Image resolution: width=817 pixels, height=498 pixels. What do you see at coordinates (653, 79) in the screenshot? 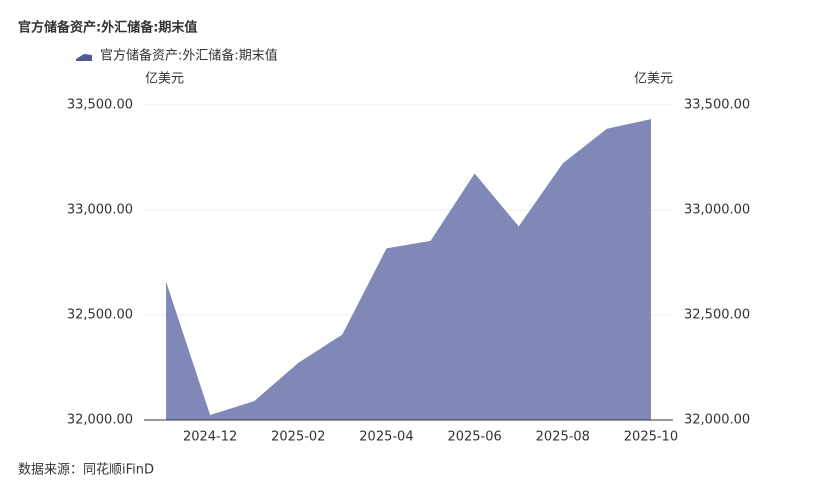
I see `y2-axis-unit: 亿美元` at bounding box center [653, 79].